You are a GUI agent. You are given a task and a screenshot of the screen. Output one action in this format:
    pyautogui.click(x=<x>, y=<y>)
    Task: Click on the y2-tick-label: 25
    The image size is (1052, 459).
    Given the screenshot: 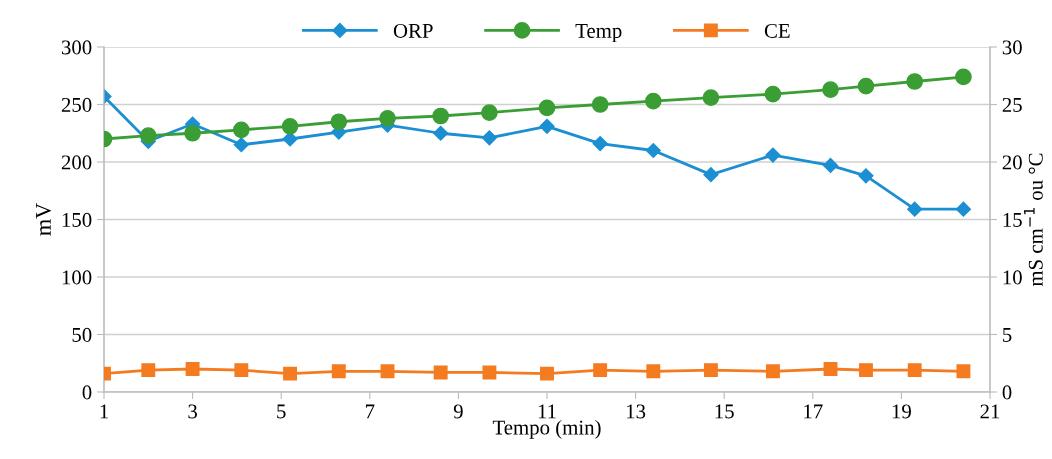 What is the action you would take?
    pyautogui.click(x=1012, y=104)
    